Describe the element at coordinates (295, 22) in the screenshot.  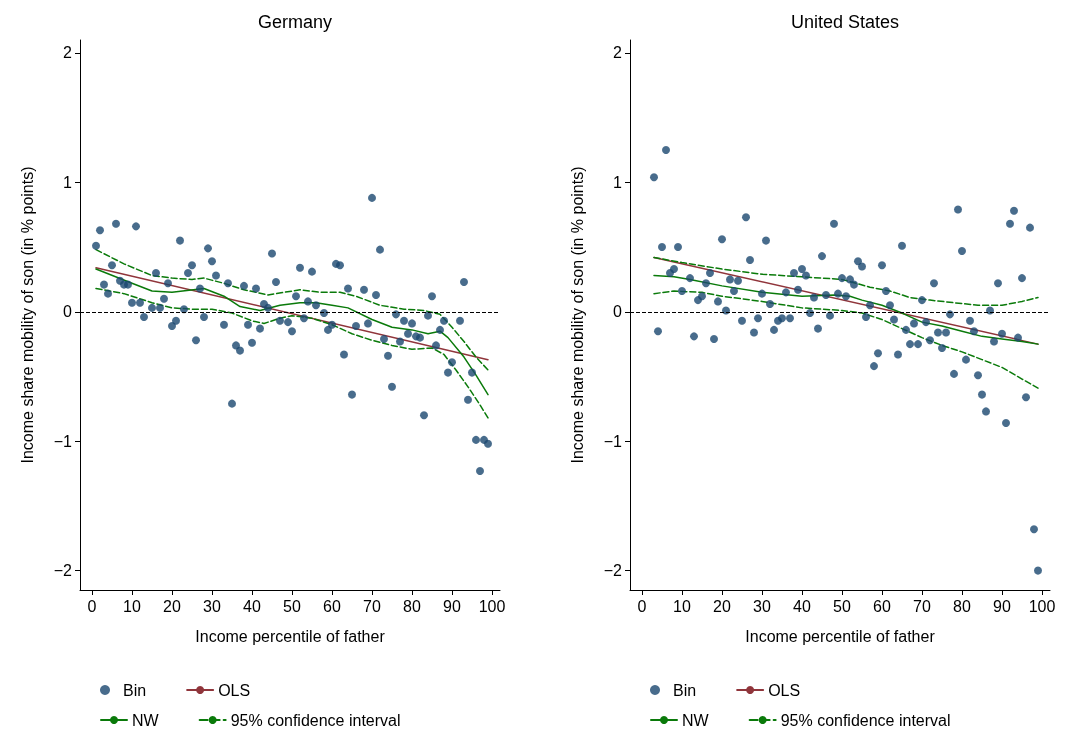
I see `chart-title: Germany` at that location.